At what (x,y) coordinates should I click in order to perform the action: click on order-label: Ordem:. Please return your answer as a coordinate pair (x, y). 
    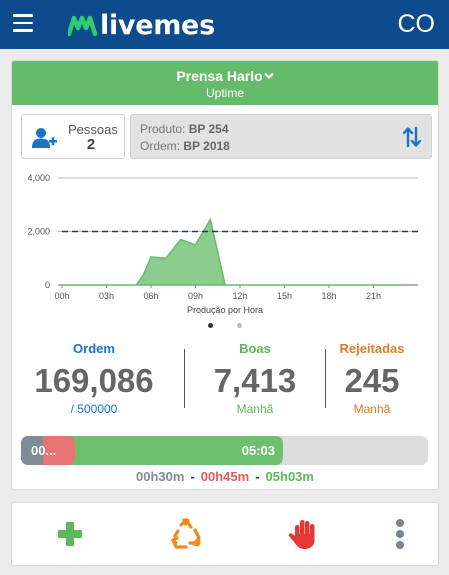
    Looking at the image, I should click on (160, 146).